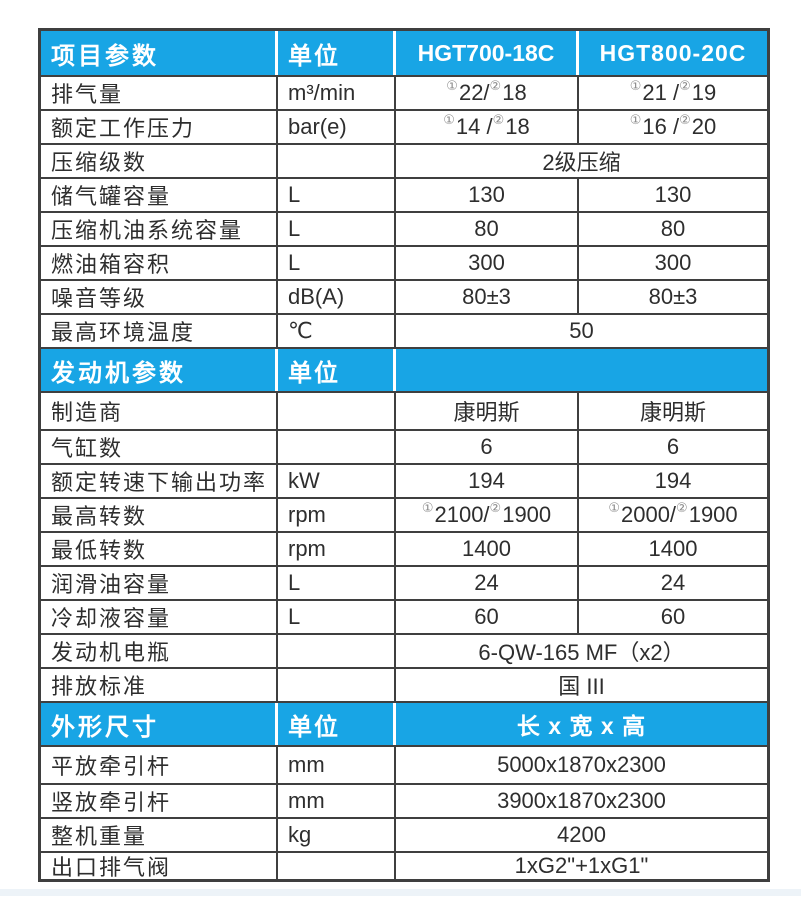 This screenshot has width=801, height=900. What do you see at coordinates (487, 617) in the screenshot?
I see `row-value-1: 60` at bounding box center [487, 617].